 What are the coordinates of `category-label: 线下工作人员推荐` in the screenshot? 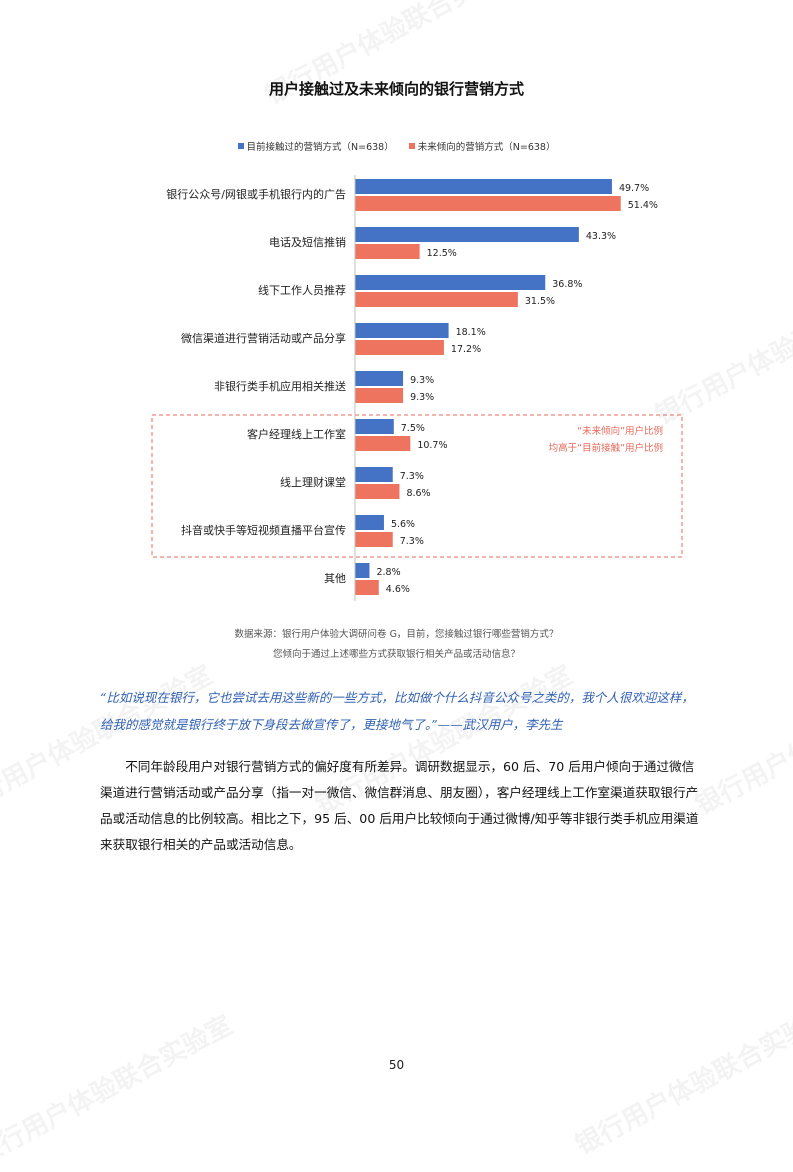 It's located at (302, 290).